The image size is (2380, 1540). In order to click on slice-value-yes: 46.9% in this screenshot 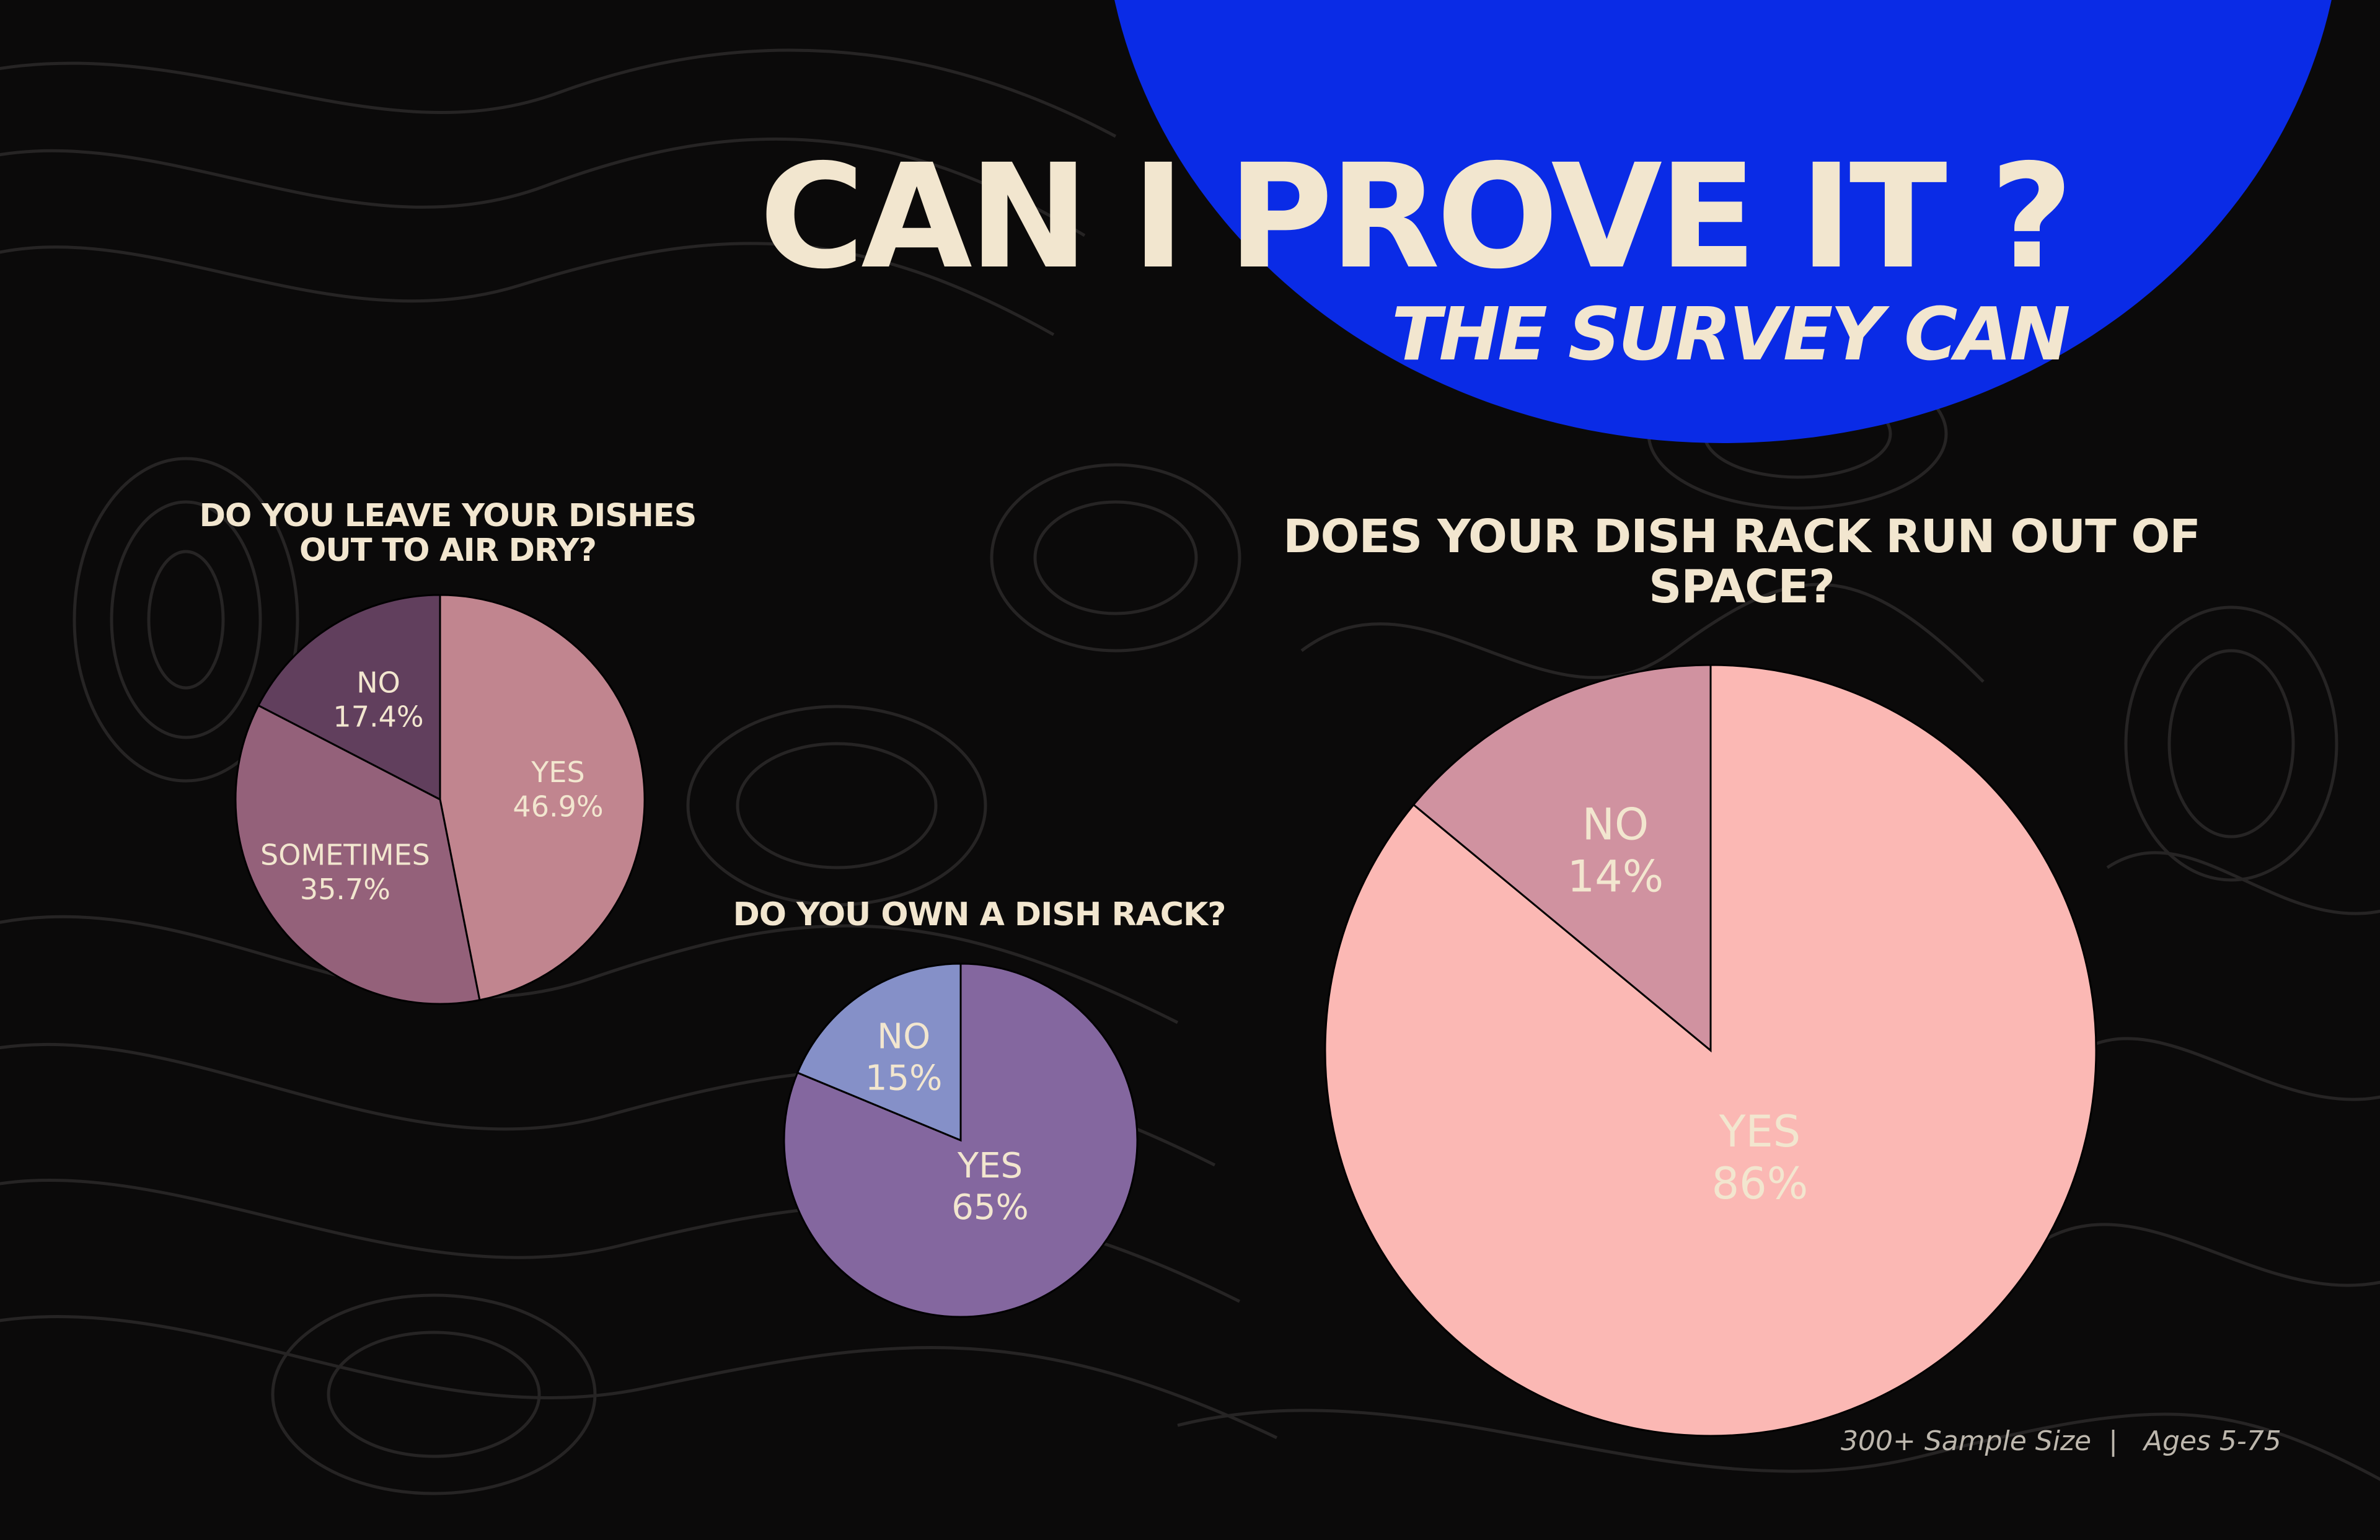, I will do `click(558, 806)`.